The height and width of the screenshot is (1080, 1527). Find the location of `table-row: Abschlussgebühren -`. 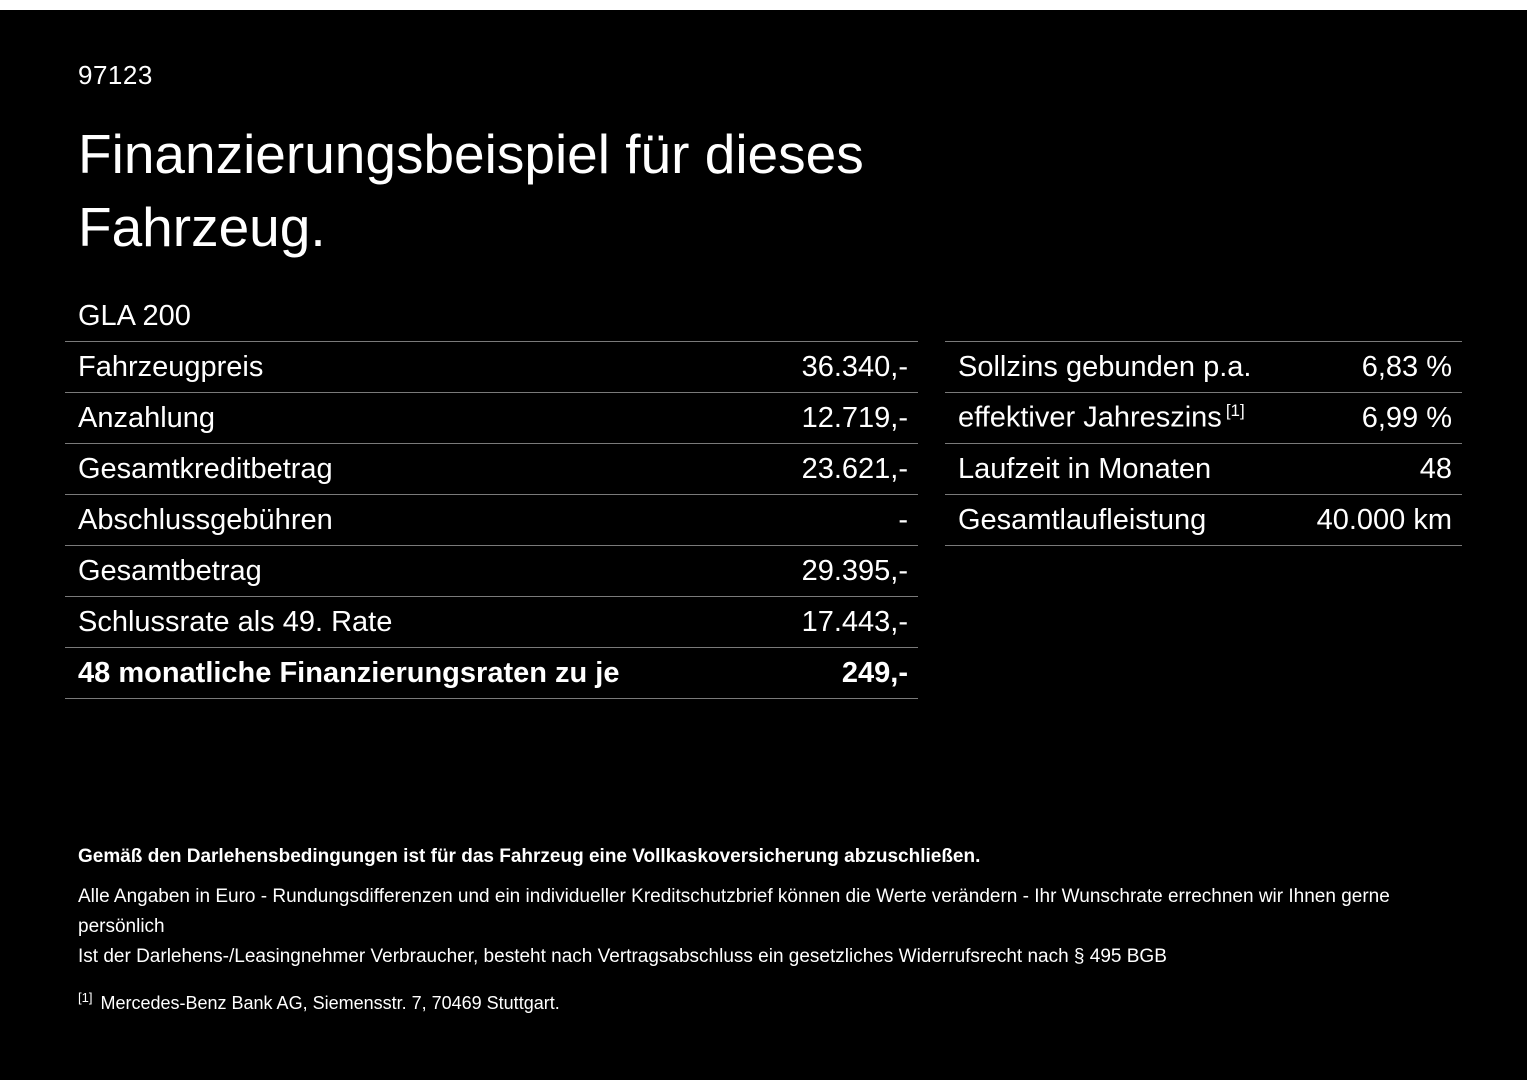

table-row: Abschlussgebühren - is located at coordinates (491, 520).